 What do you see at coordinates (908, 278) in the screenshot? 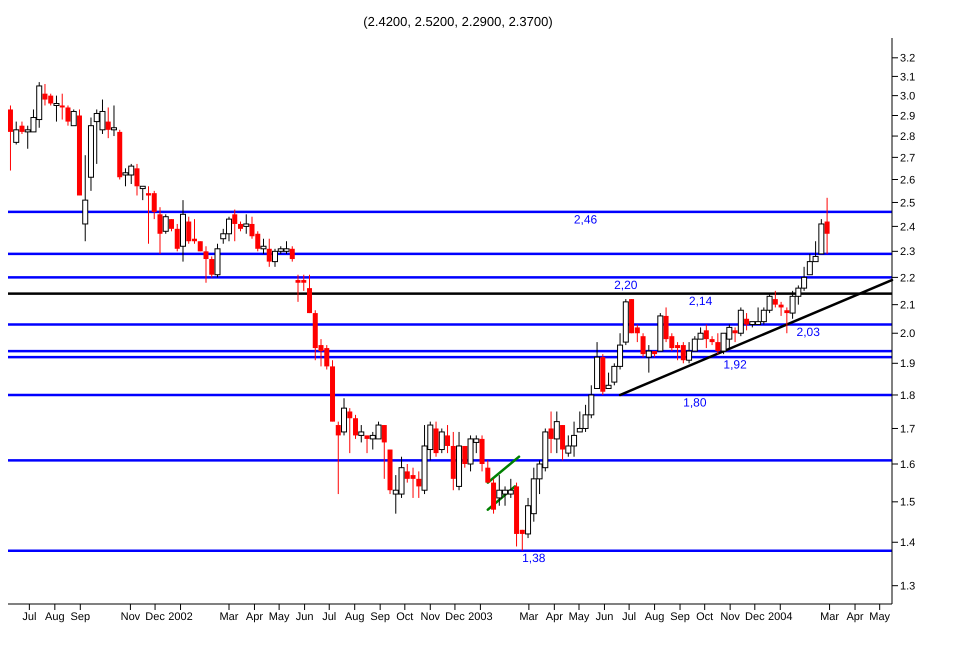
I see `y-tick-label: 2.2` at bounding box center [908, 278].